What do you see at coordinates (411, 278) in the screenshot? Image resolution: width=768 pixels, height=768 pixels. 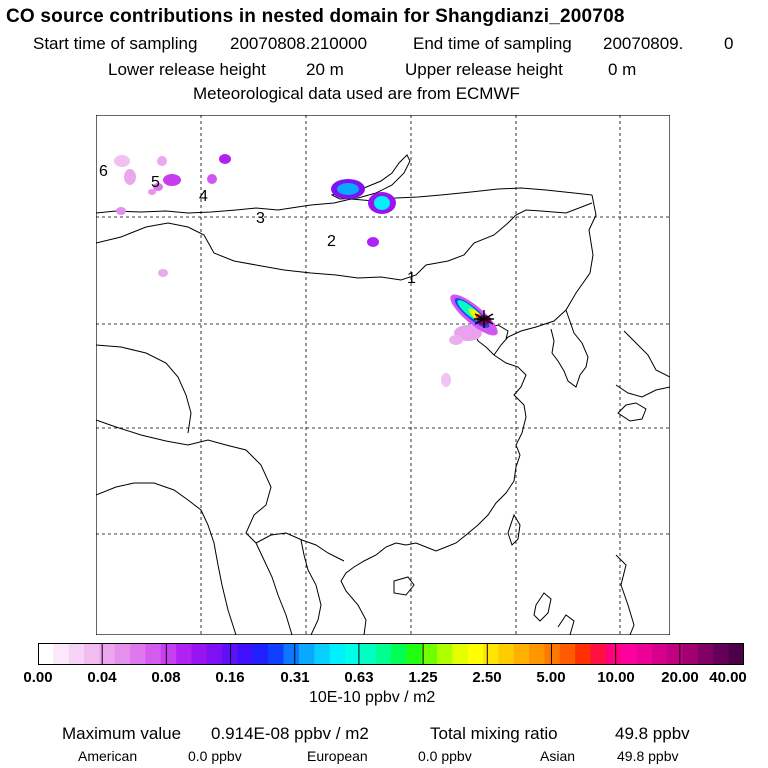 I see `trajectory-label-1: 1` at bounding box center [411, 278].